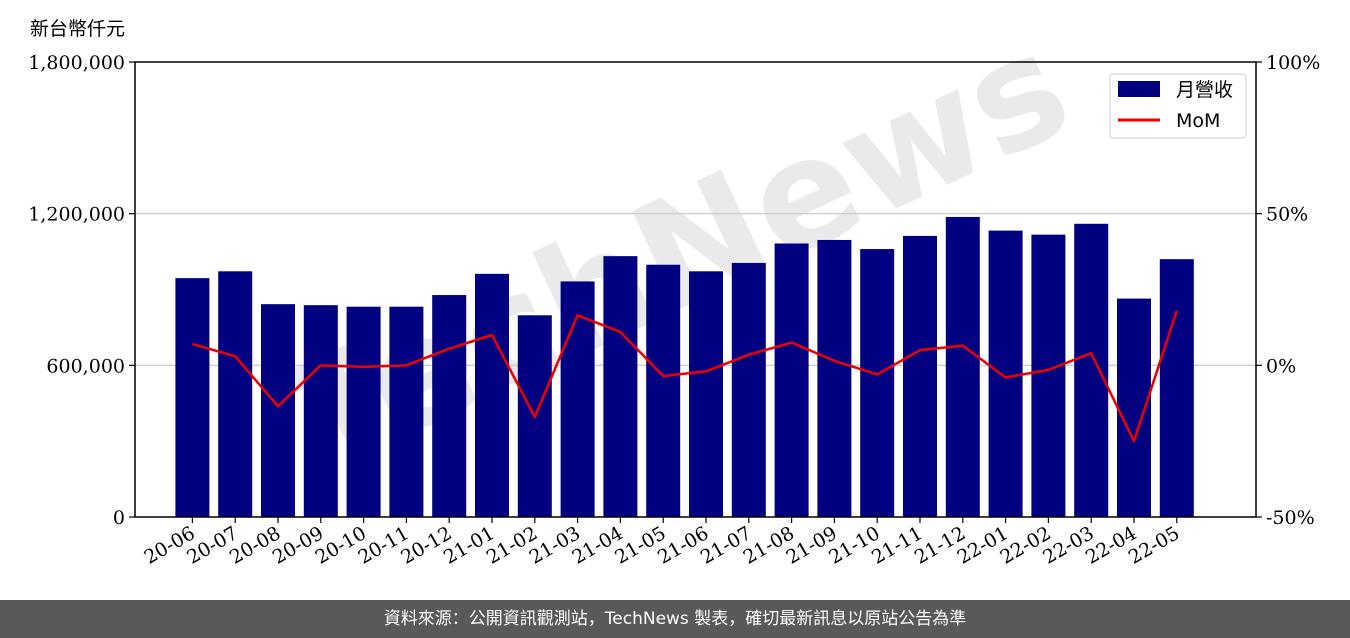  I want to click on right-tick-label: 100%, so click(1293, 63).